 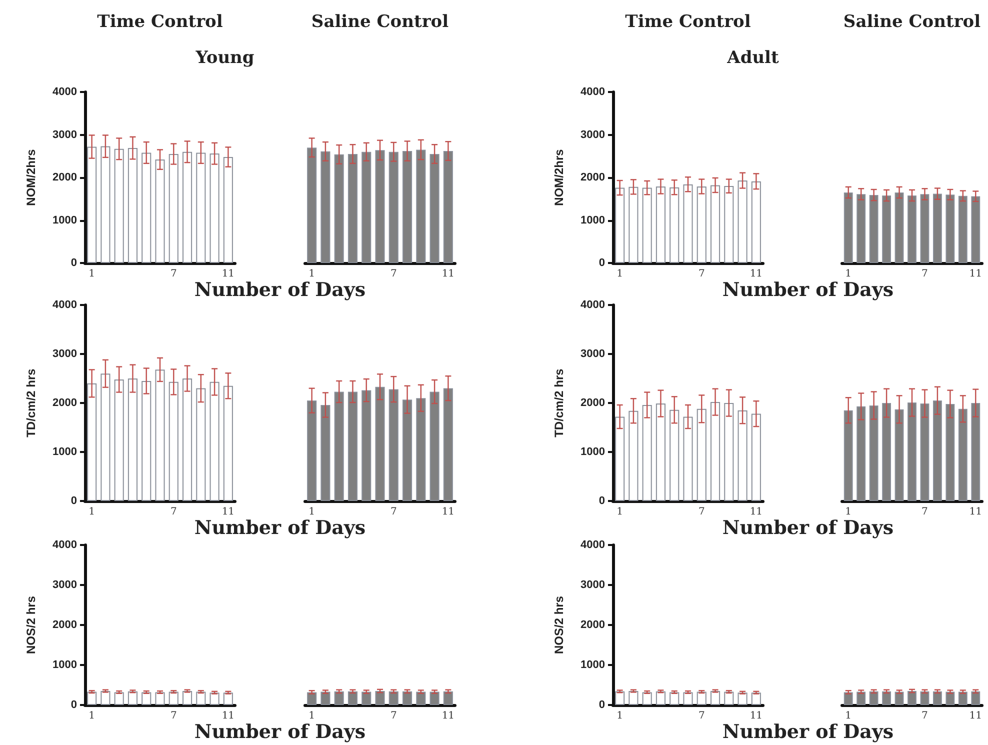 I want to click on chart-subtitle: Young, so click(x=225, y=58).